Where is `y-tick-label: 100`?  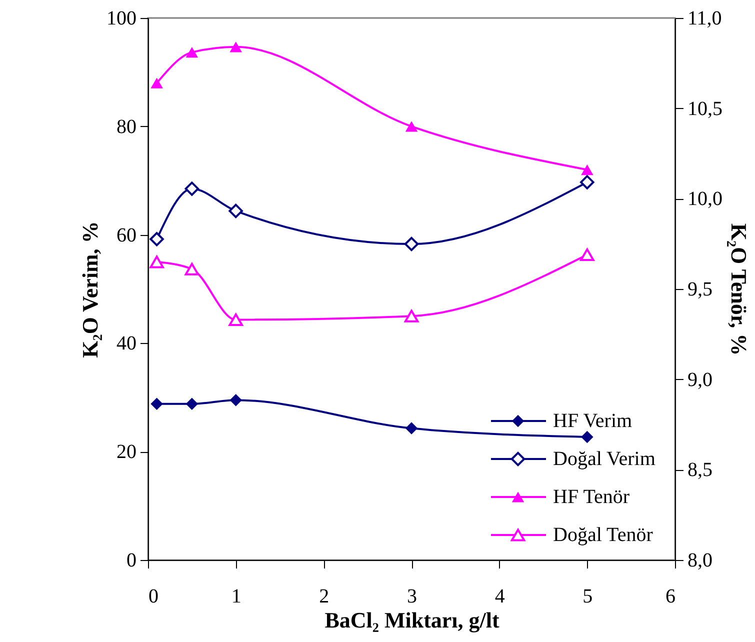
y-tick-label: 100 is located at coordinates (121, 19).